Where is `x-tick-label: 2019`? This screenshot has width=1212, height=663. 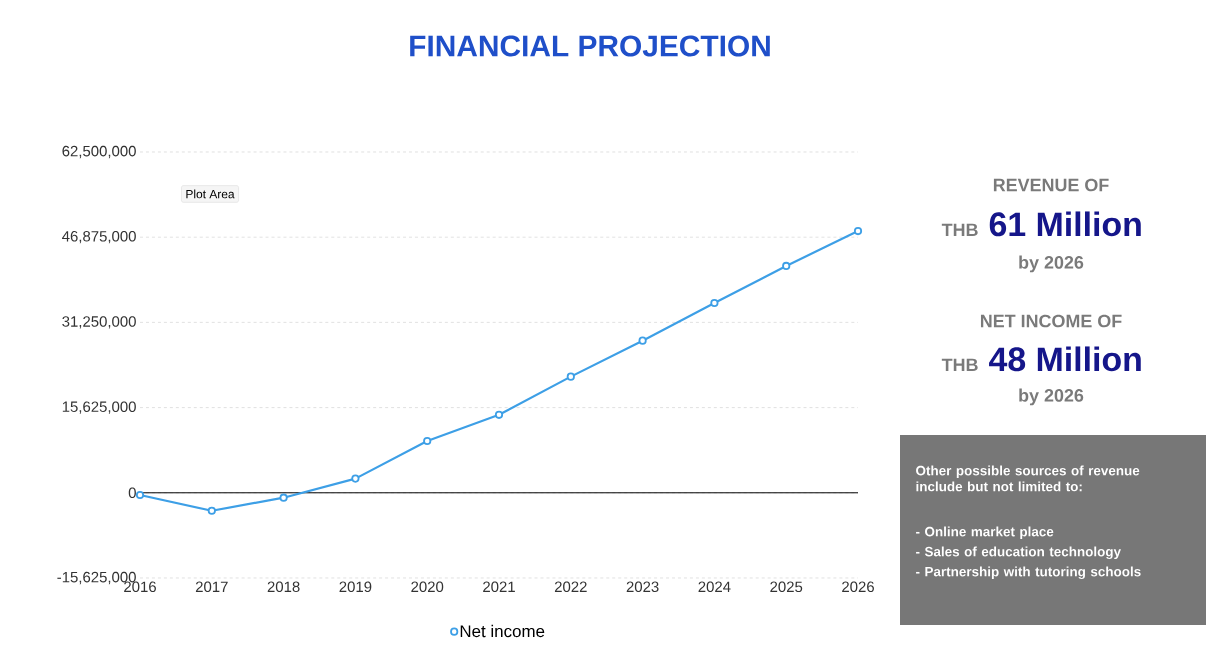
x-tick-label: 2019 is located at coordinates (355, 587).